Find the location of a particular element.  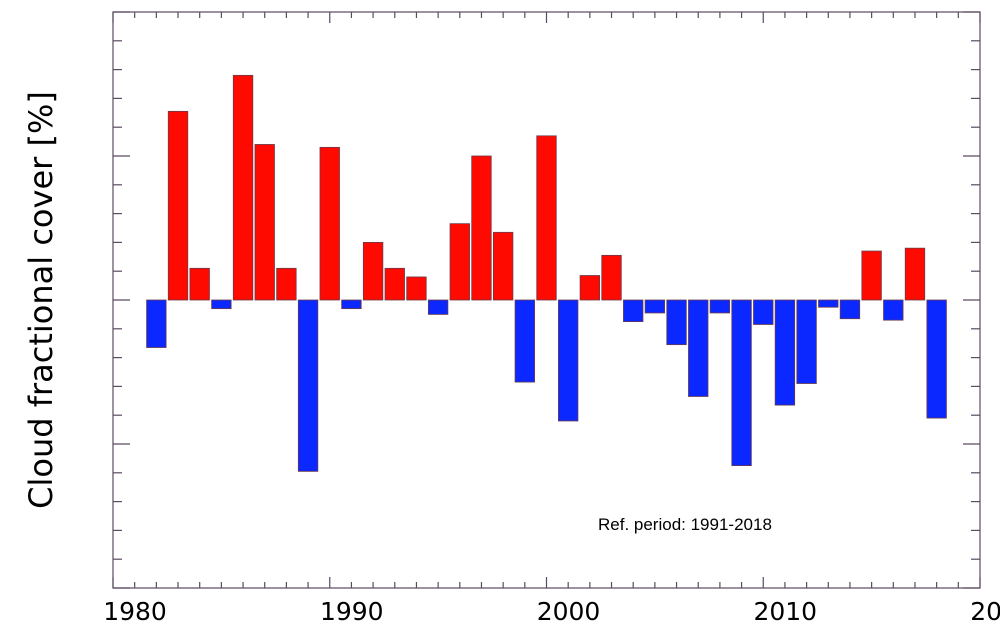

reference-period-annotation: Ref. period: 1991-2018 is located at coordinates (685, 524).